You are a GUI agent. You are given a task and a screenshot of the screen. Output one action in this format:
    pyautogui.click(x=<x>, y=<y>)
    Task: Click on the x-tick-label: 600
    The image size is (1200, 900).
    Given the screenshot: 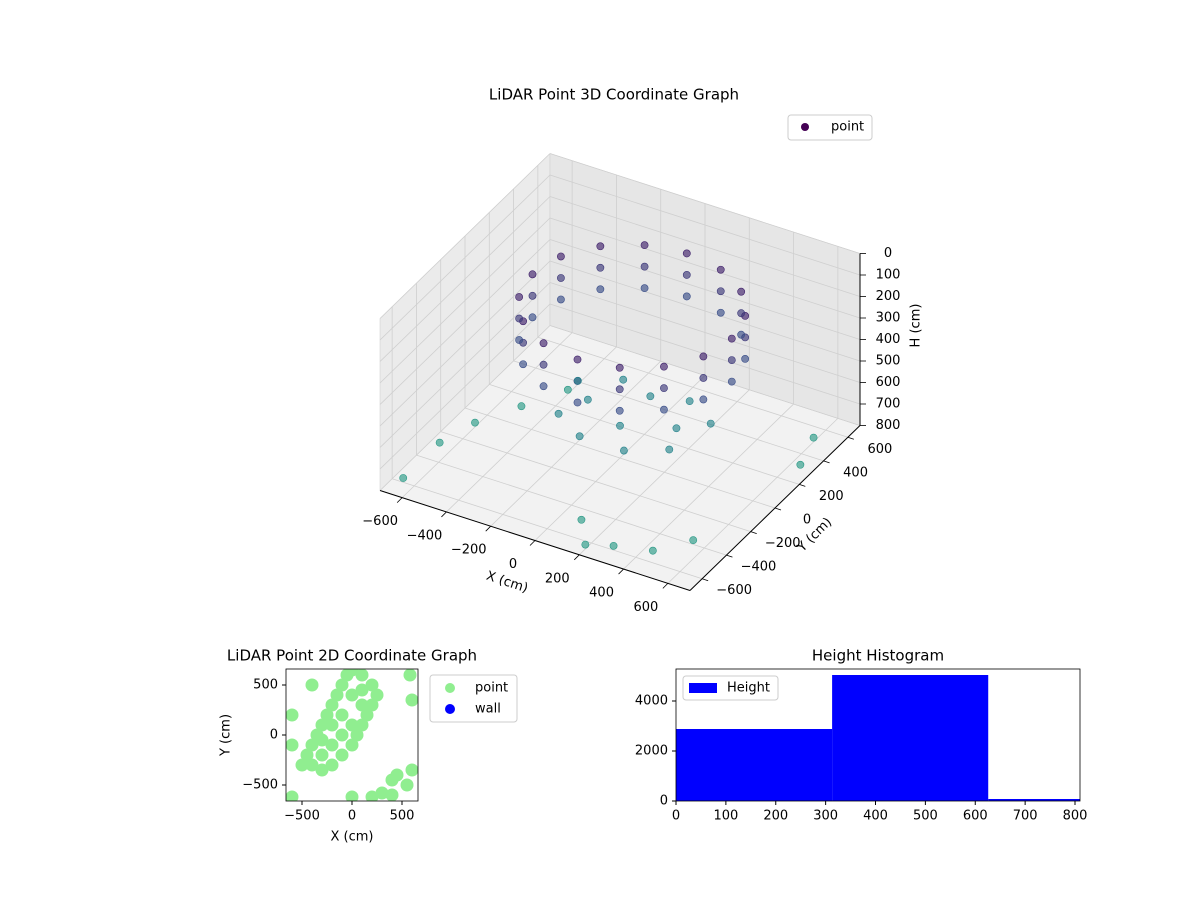 What is the action you would take?
    pyautogui.click(x=645, y=607)
    